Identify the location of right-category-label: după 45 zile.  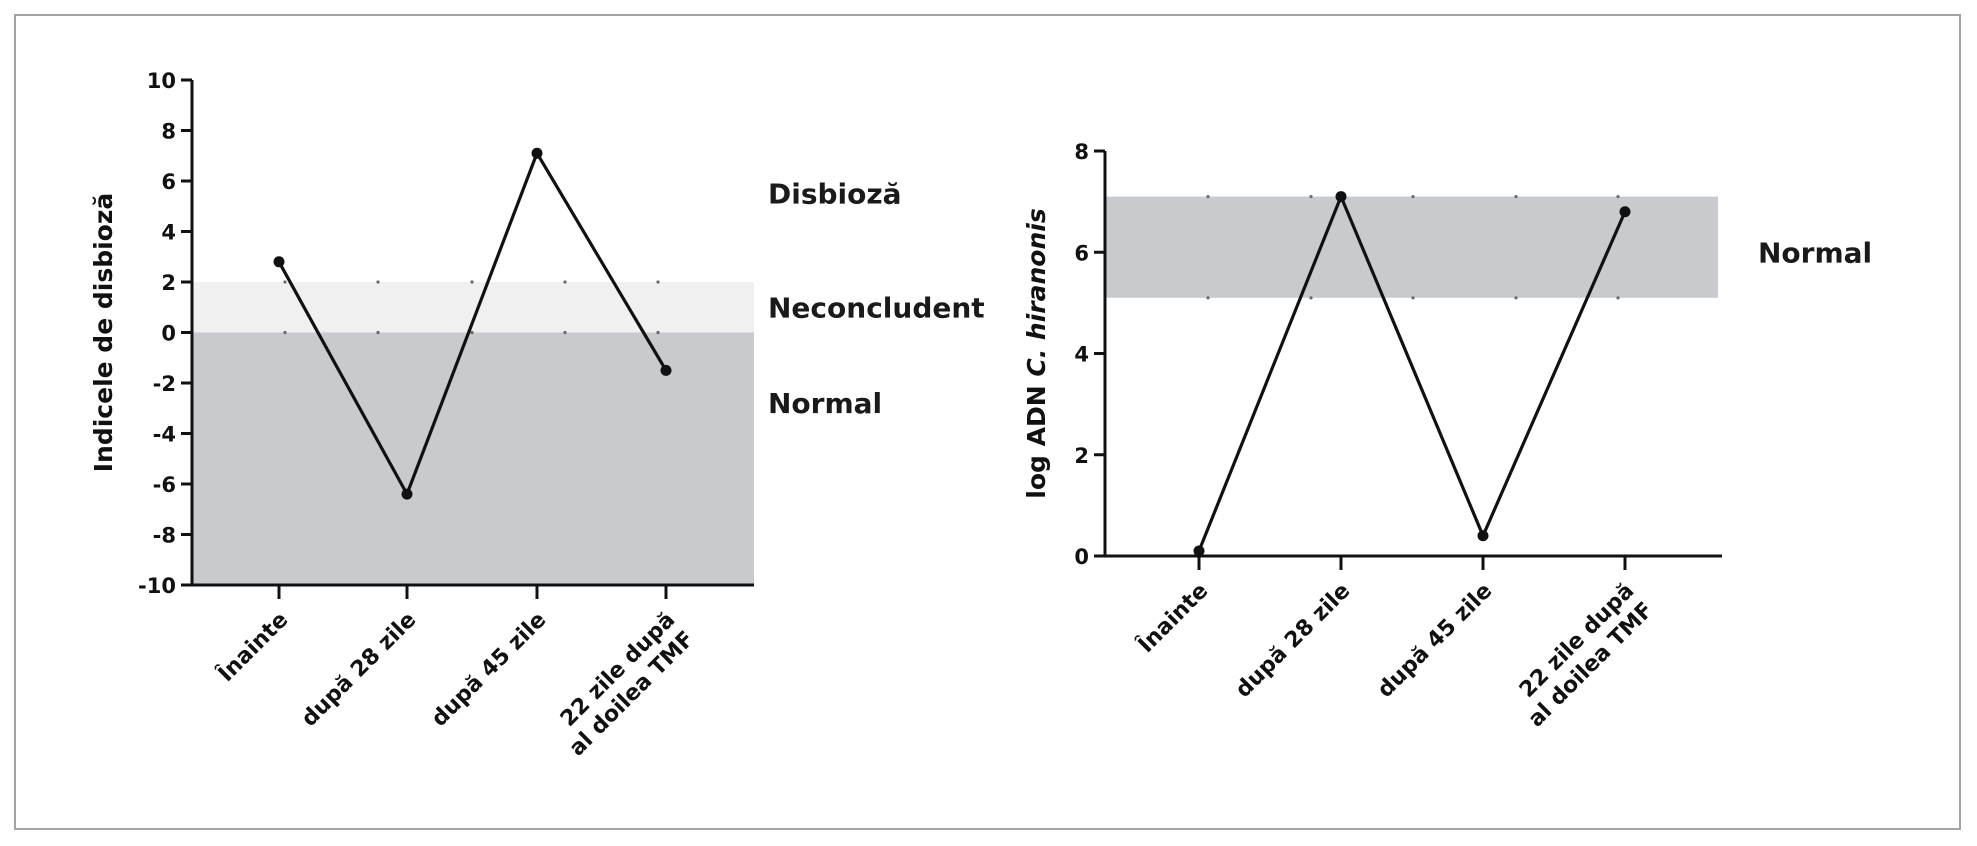
(1435, 641).